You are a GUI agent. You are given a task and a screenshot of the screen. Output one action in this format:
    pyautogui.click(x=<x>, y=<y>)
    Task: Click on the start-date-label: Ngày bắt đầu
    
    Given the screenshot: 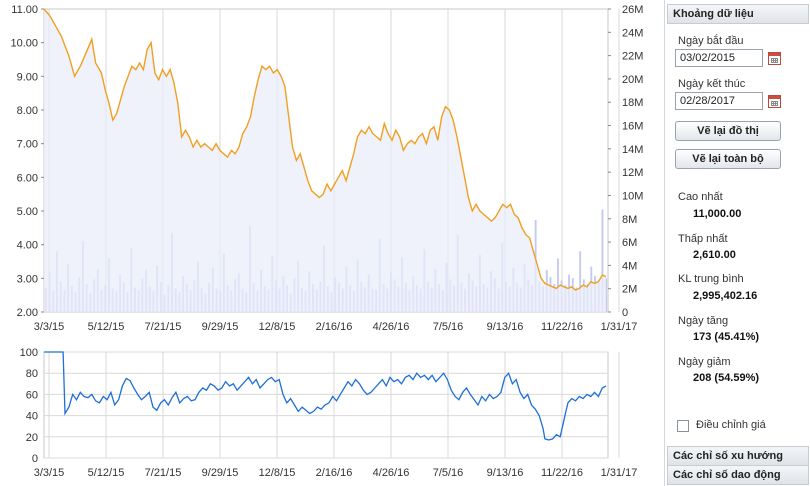 What is the action you would take?
    pyautogui.click(x=711, y=41)
    